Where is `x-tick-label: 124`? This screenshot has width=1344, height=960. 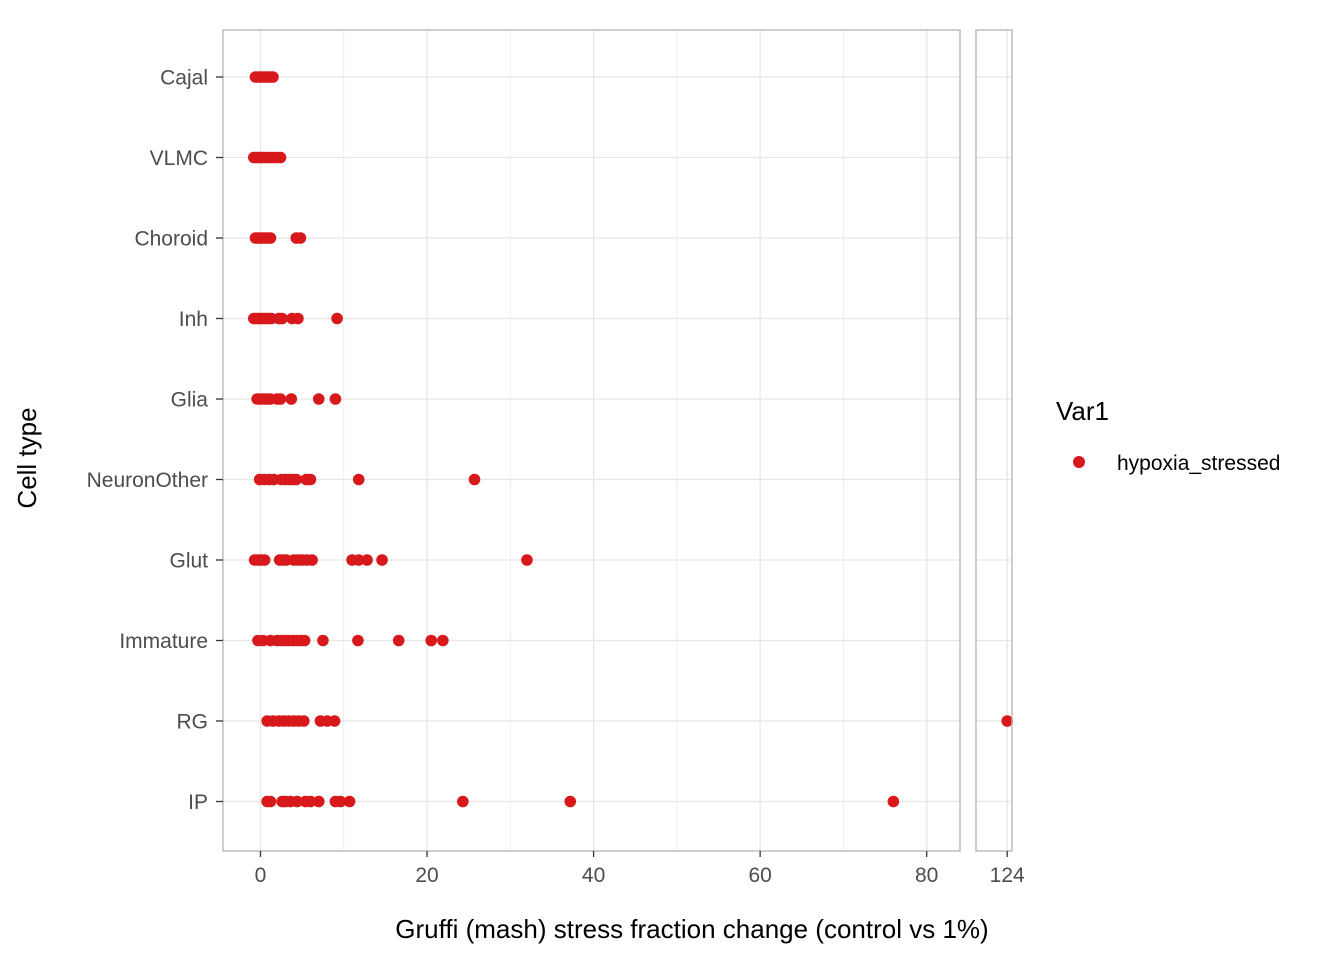
x-tick-label: 124 is located at coordinates (1007, 875).